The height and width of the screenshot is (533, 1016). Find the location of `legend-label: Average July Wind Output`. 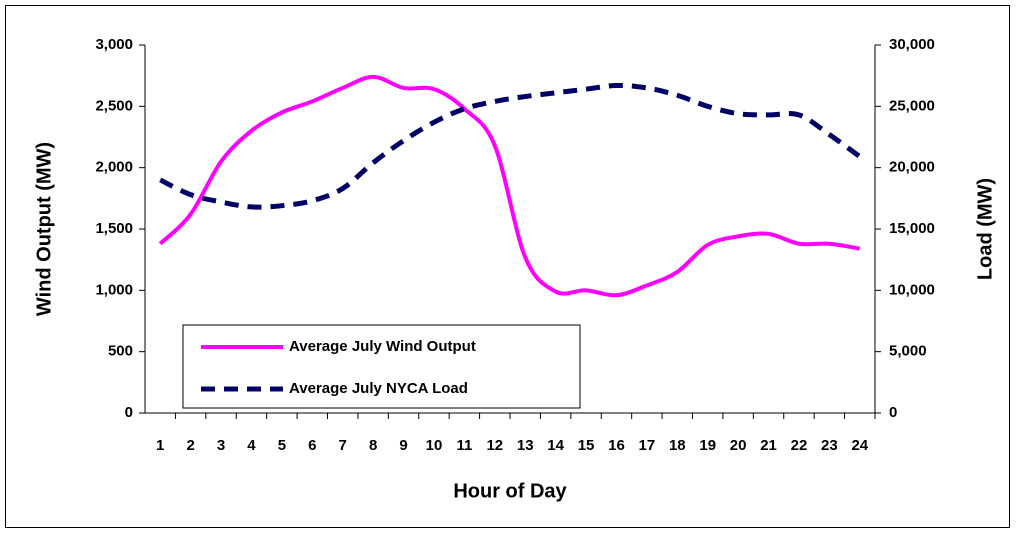

legend-label: Average July Wind Output is located at coordinates (382, 346).